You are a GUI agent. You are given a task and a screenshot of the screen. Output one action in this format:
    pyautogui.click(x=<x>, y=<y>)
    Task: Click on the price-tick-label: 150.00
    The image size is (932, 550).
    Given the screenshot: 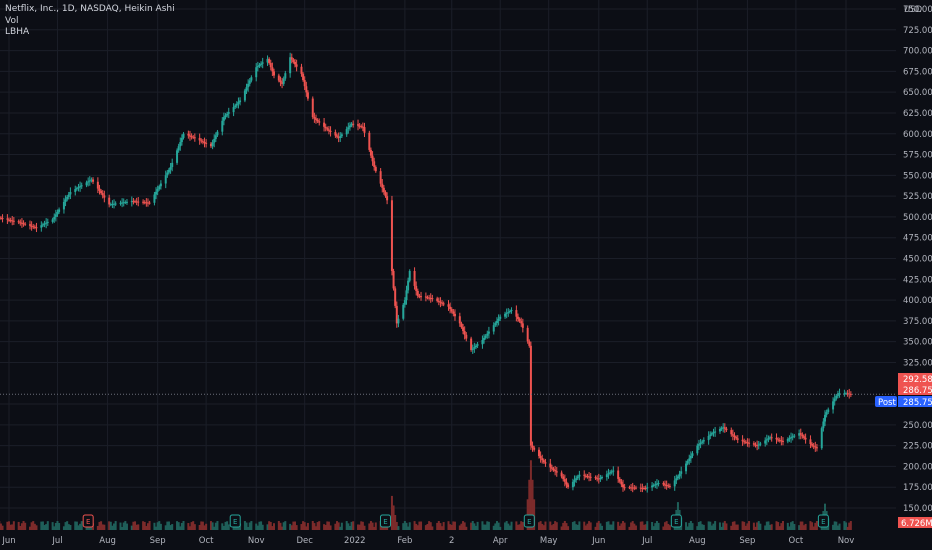 What is the action you would take?
    pyautogui.click(x=917, y=509)
    